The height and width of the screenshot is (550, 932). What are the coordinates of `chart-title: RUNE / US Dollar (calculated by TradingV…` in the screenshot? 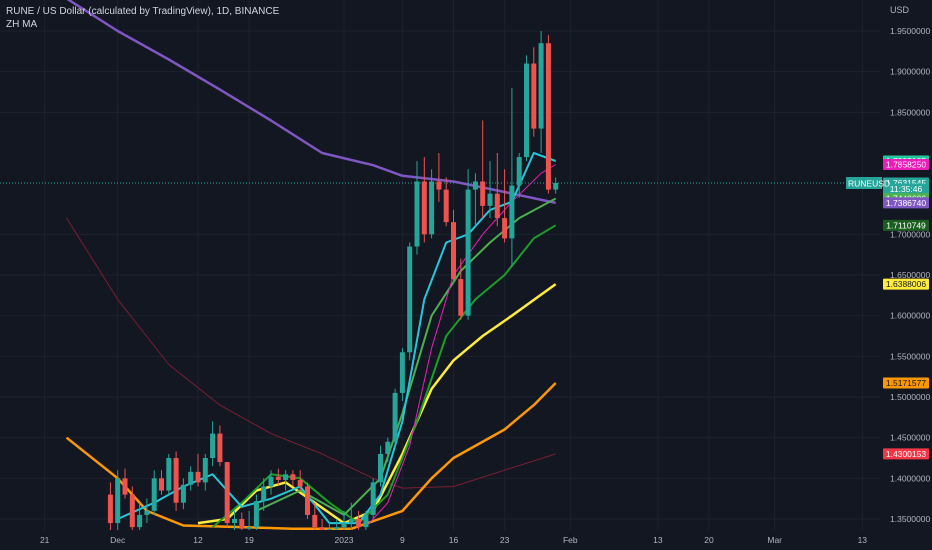 It's located at (143, 11).